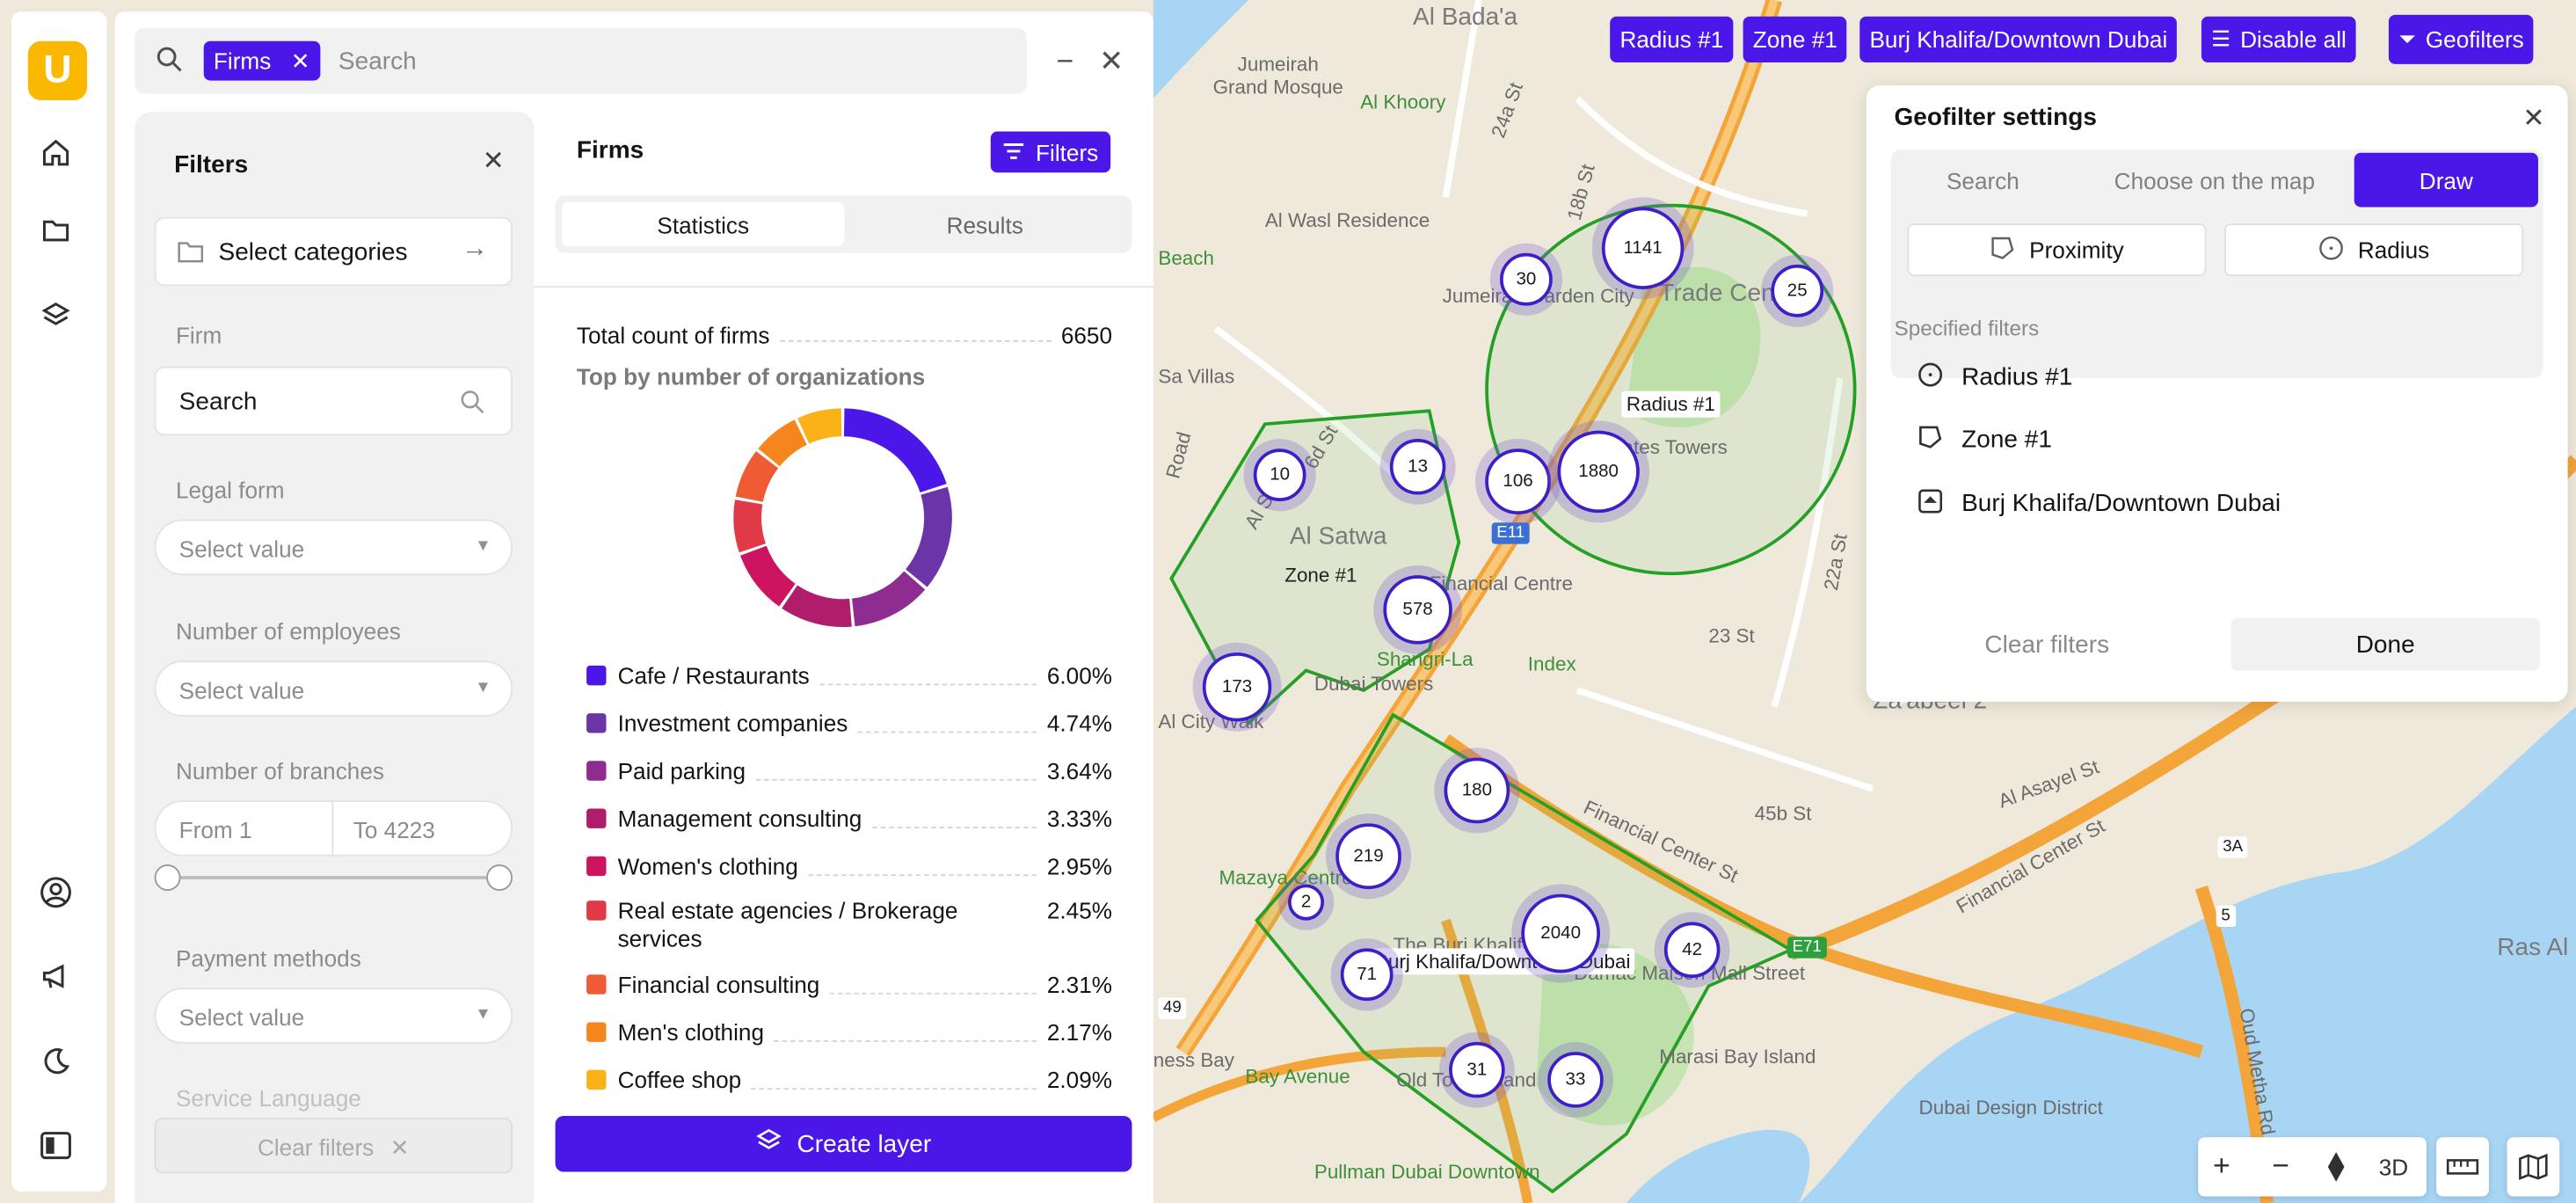 This screenshot has width=2576, height=1203. I want to click on zoom-out-icon: −, so click(2280, 1165).